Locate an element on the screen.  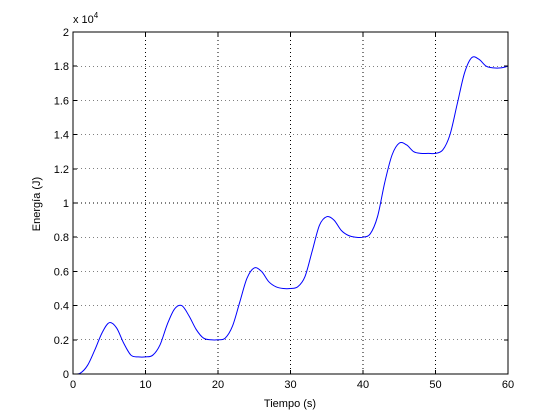
y-tick-label: 1.2 is located at coordinates (61, 170).